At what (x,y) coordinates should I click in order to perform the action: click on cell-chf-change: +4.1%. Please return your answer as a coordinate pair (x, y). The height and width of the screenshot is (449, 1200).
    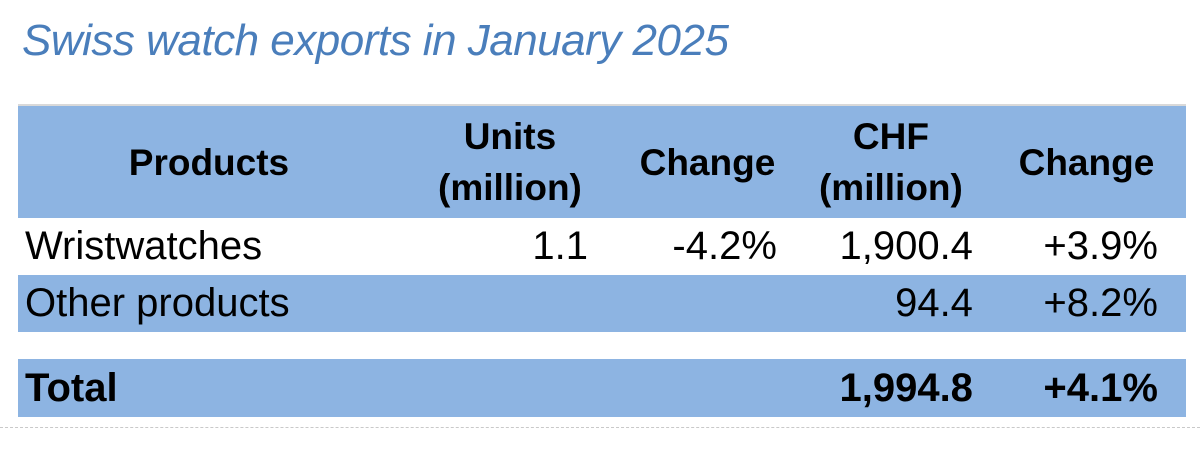
    Looking at the image, I should click on (1100, 387).